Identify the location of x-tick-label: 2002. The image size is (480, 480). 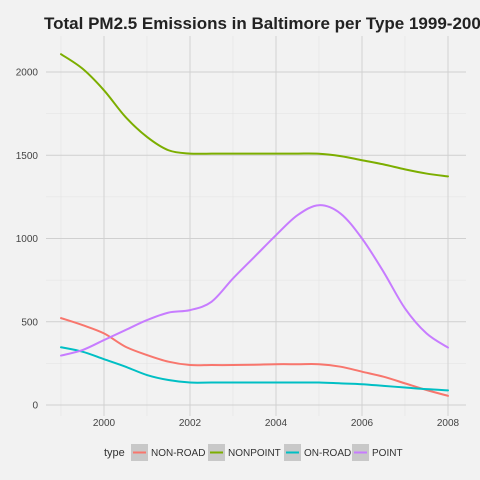
(190, 423).